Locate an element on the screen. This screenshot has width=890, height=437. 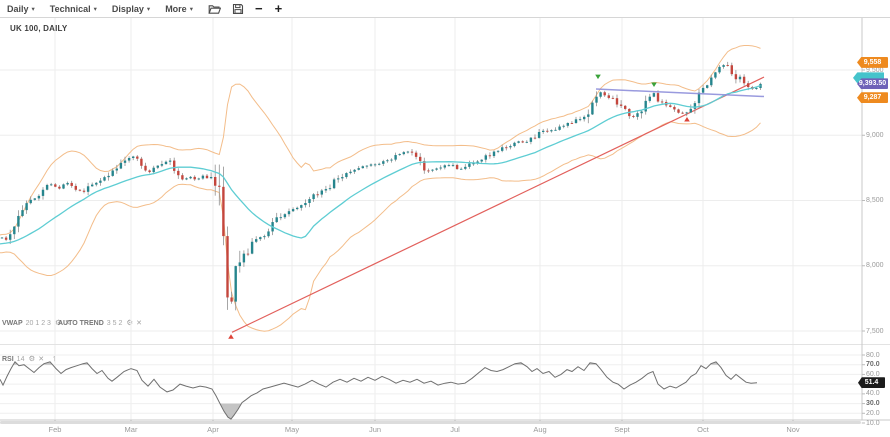
indicator-label-rsi: RSI 14 ⚙ ✕ ↑ is located at coordinates (29, 358).